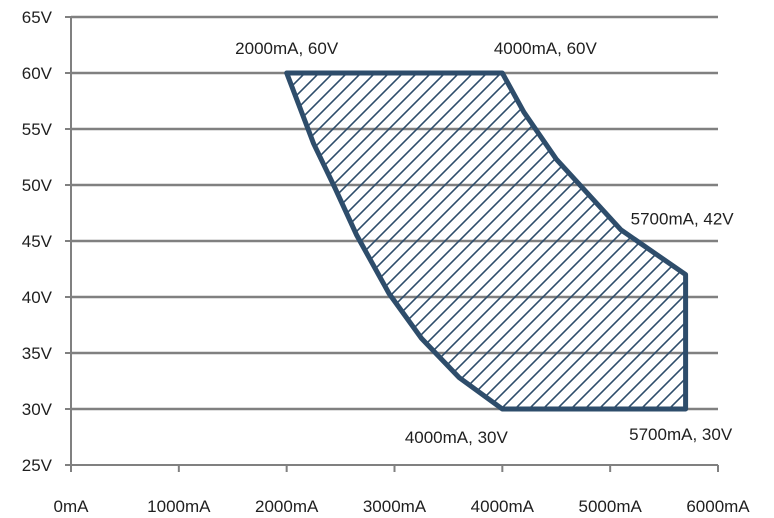 The width and height of the screenshot is (774, 518). Describe the element at coordinates (503, 506) in the screenshot. I see `x-tick-label: 4000mA` at that location.